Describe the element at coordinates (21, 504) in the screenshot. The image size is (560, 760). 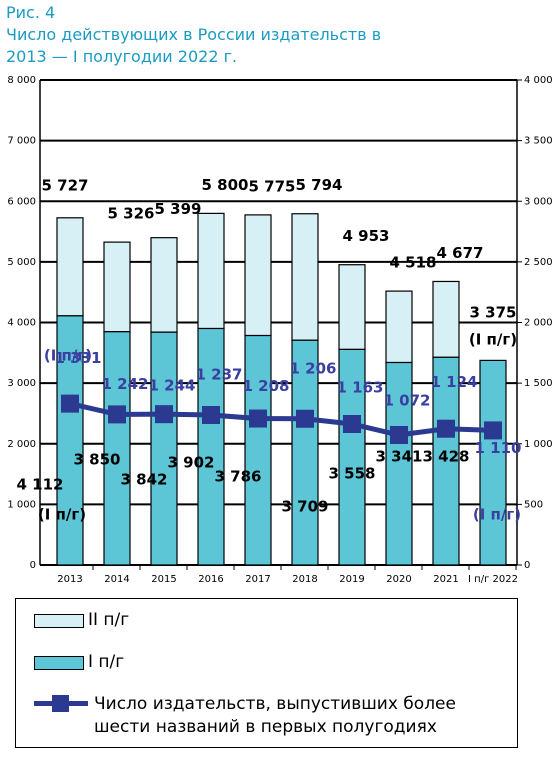
I see `y-tick-label: 1 000` at that location.